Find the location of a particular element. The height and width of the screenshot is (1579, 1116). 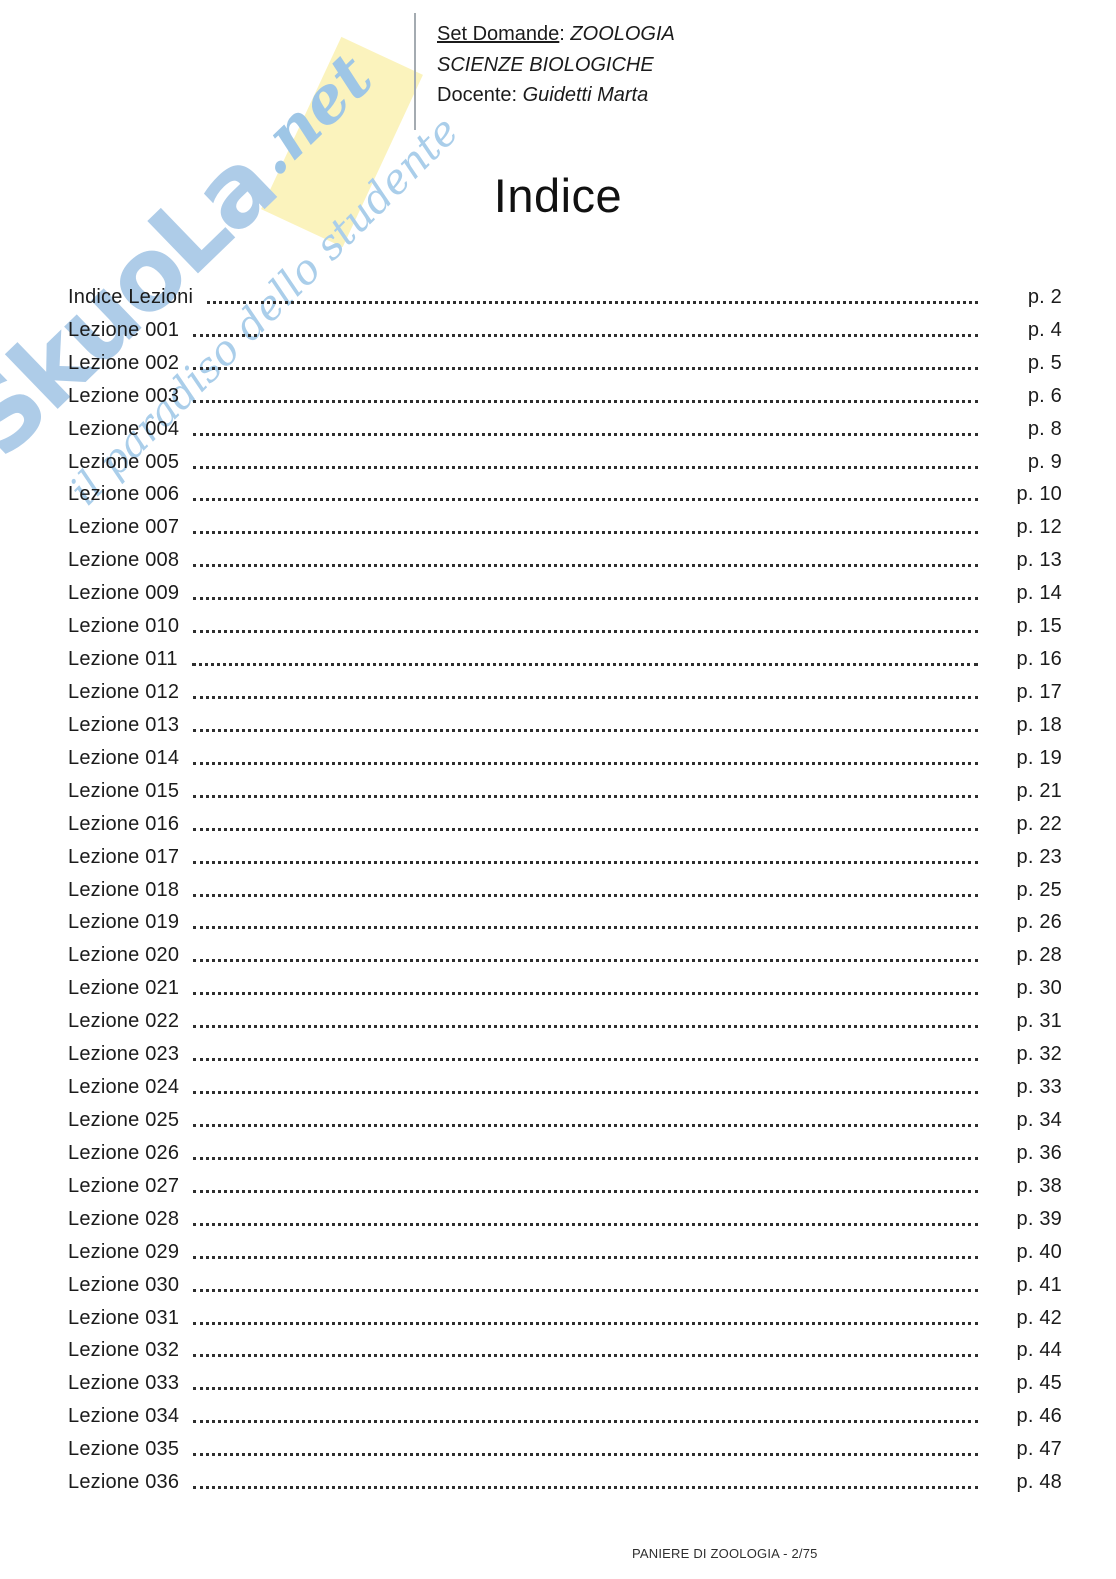

toc-page-number: p. 6 is located at coordinates (1044, 395).